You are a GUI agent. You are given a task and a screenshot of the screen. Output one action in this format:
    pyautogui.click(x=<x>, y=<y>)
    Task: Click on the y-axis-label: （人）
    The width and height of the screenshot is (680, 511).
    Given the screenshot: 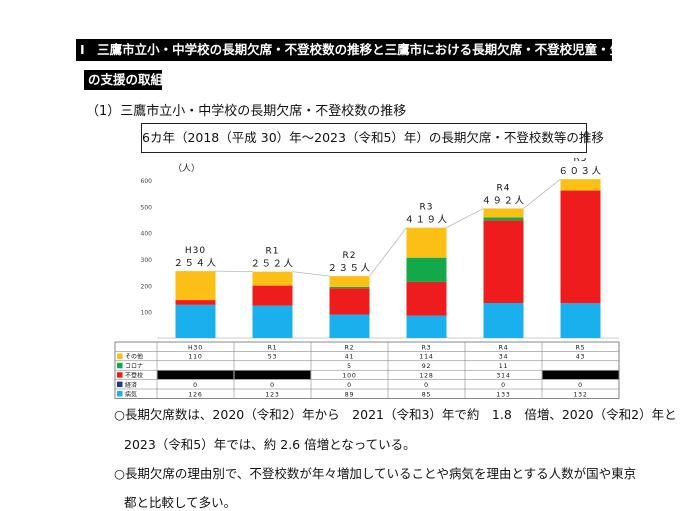 What is the action you would take?
    pyautogui.click(x=186, y=168)
    